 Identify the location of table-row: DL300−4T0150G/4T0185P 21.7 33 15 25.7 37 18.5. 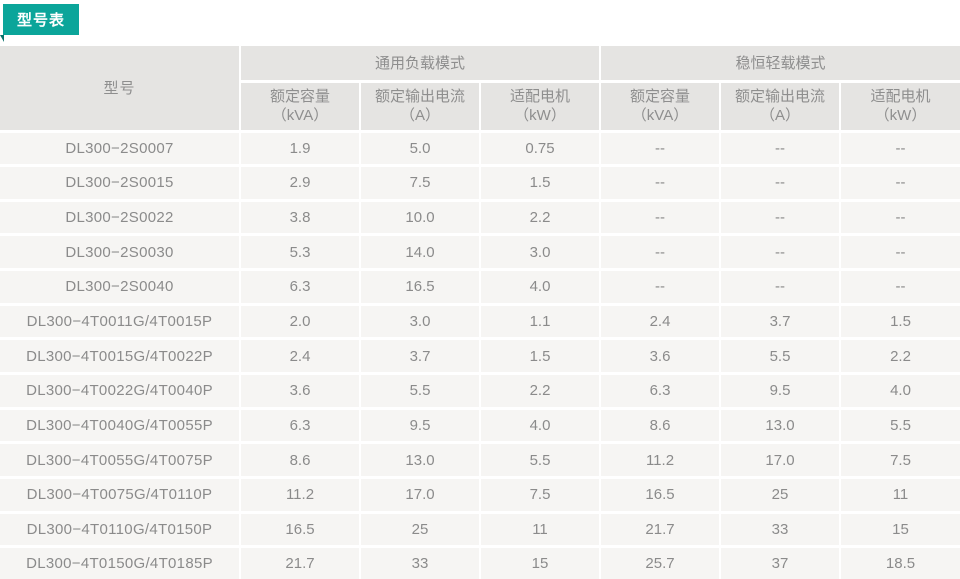
(480, 562).